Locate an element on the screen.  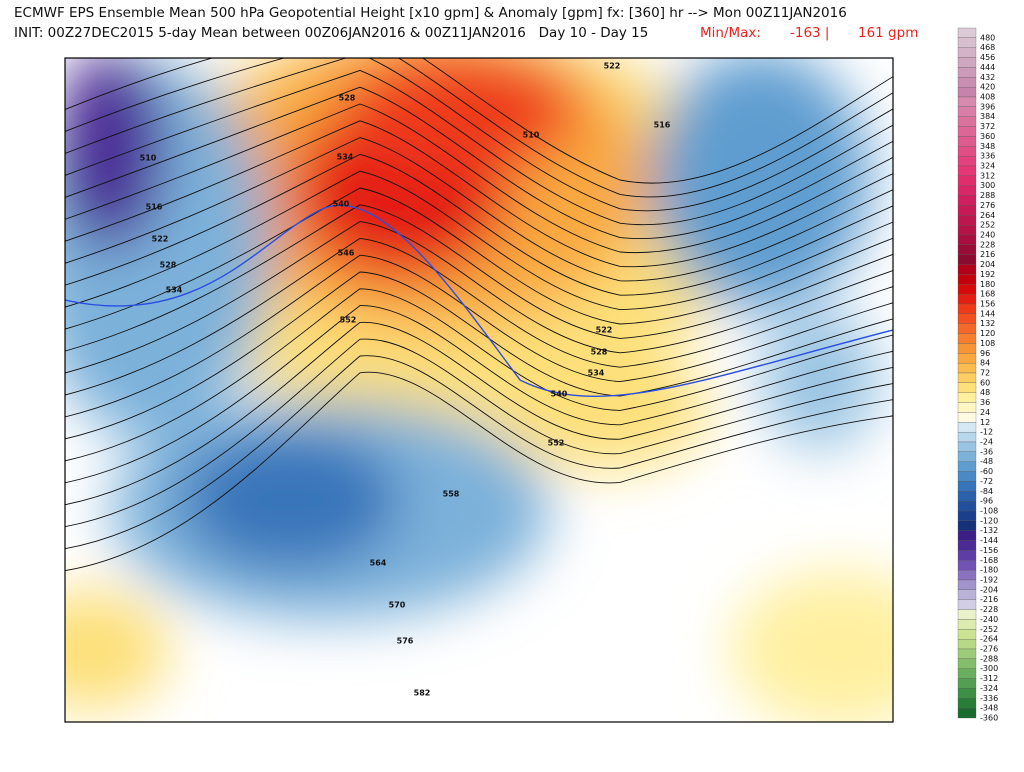
colorbar-label: 192 is located at coordinates (987, 274).